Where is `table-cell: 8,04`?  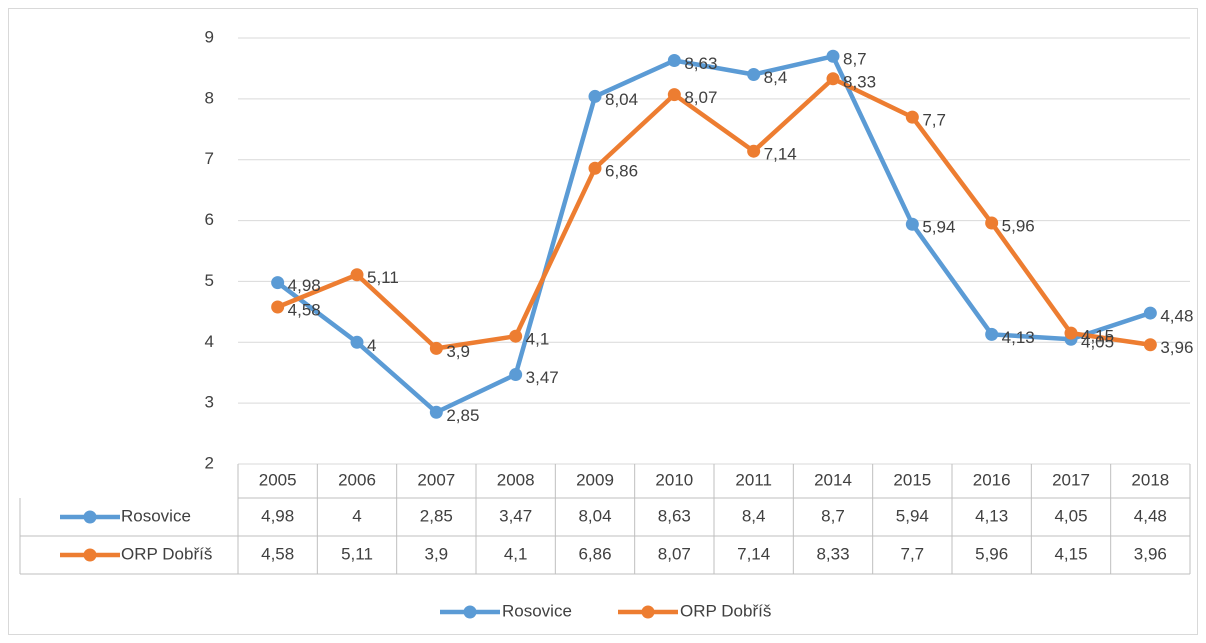 table-cell: 8,04 is located at coordinates (594, 515).